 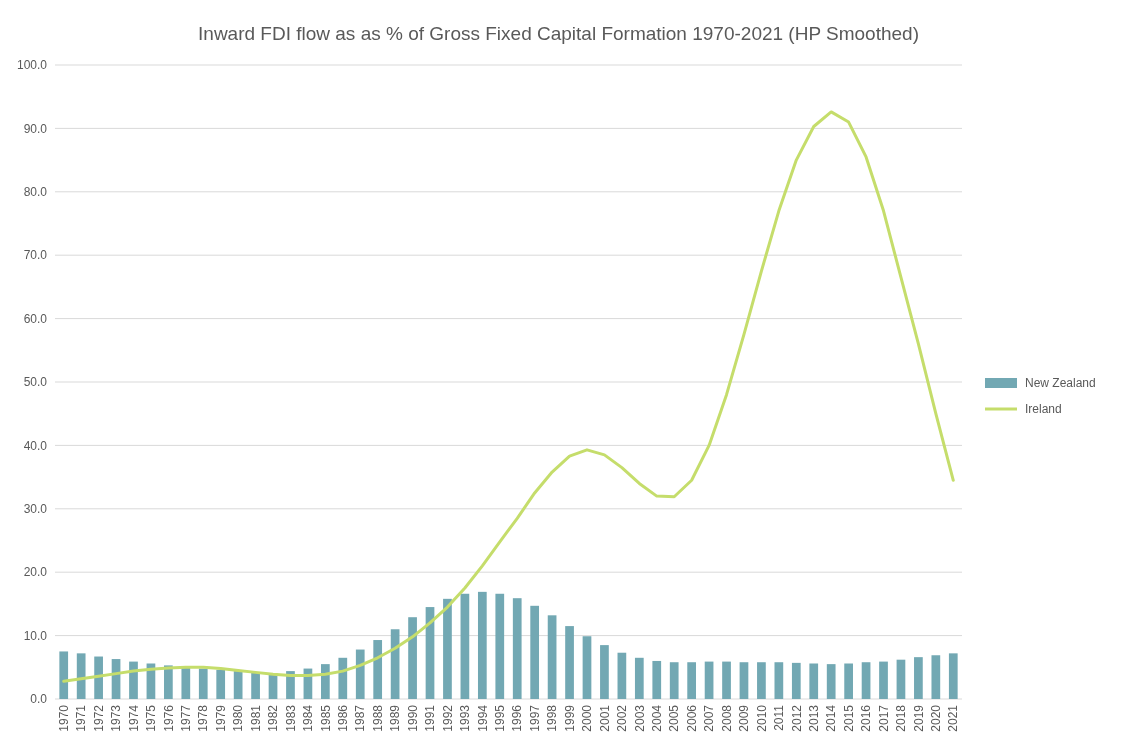 I want to click on x-tick-label: 1987, so click(x=360, y=718).